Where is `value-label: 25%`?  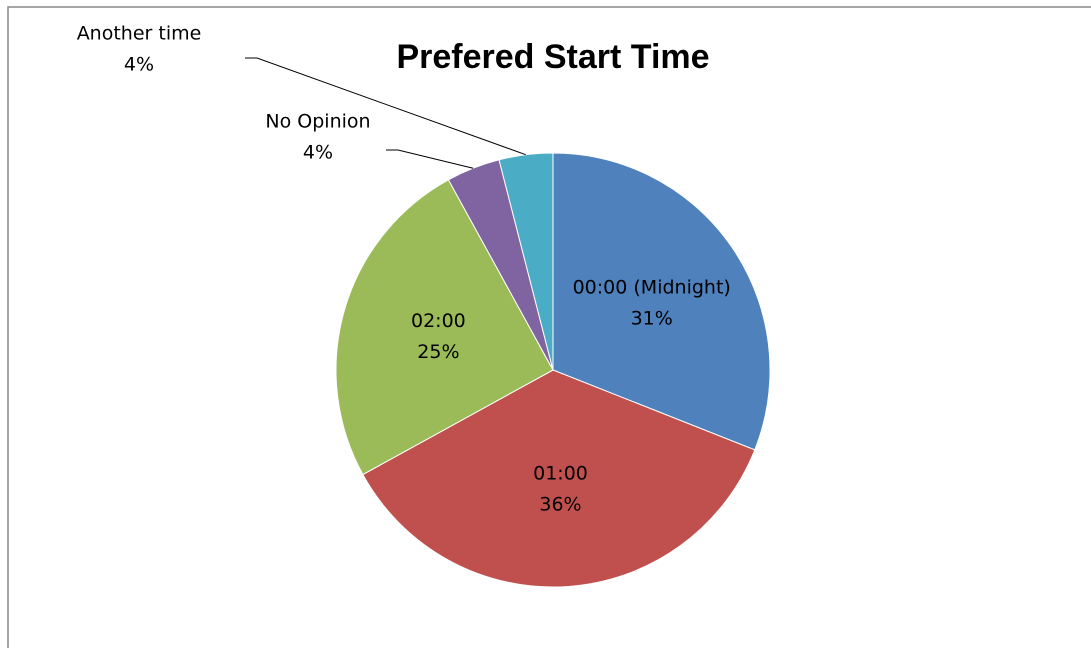
value-label: 25% is located at coordinates (438, 352).